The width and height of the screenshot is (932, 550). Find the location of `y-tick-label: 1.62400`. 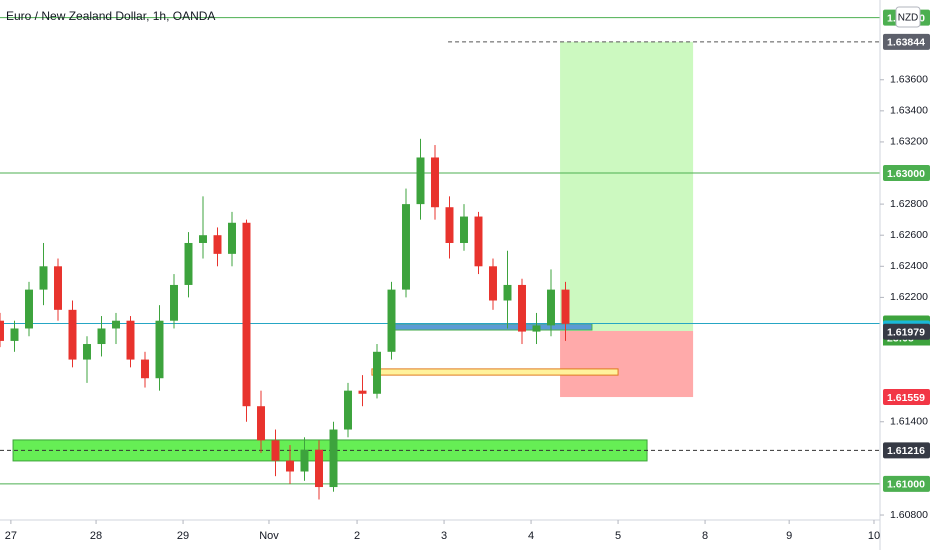

y-tick-label: 1.62400 is located at coordinates (909, 266).